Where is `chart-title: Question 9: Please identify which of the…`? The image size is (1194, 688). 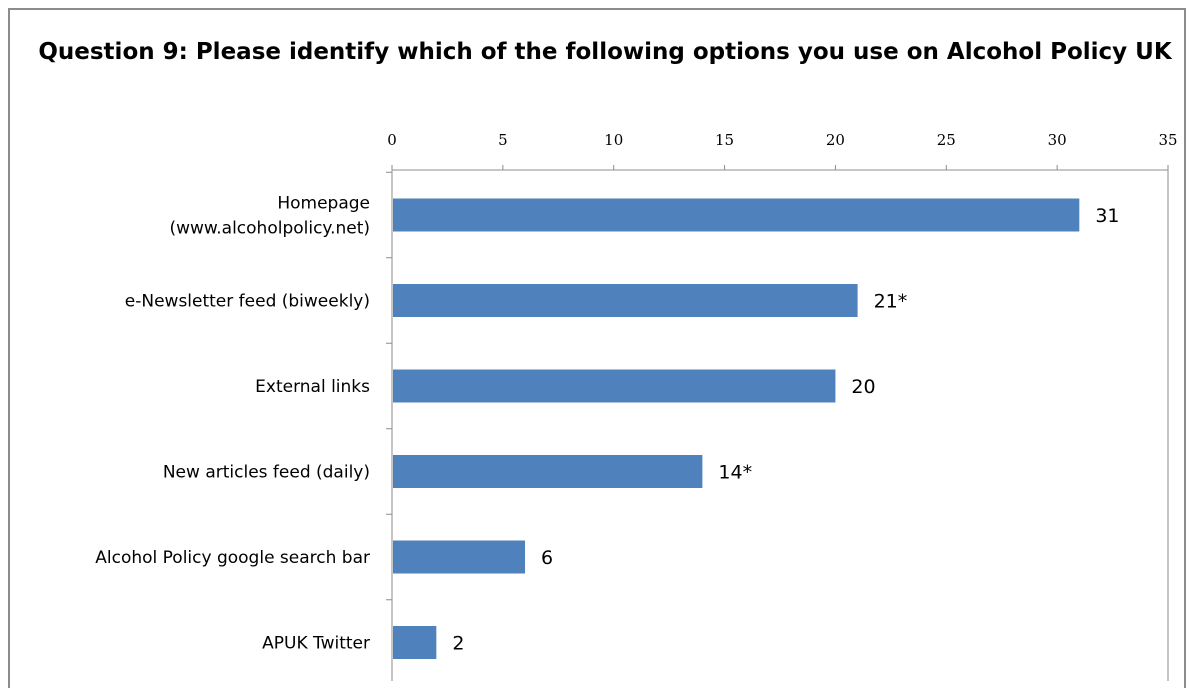 chart-title: Question 9: Please identify which of the… is located at coordinates (605, 52).